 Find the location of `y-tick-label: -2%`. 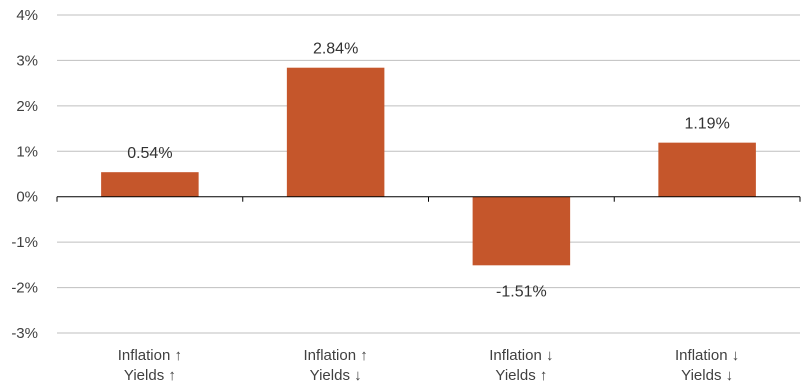

y-tick-label: -2% is located at coordinates (24, 288).